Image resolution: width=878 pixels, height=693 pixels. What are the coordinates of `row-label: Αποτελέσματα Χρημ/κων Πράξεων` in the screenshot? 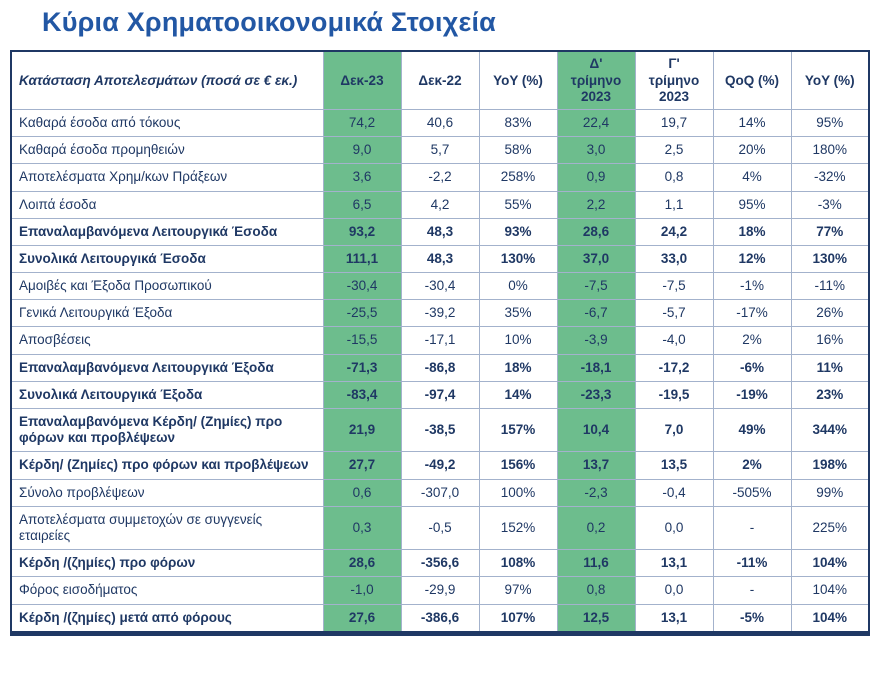 It's located at (167, 177).